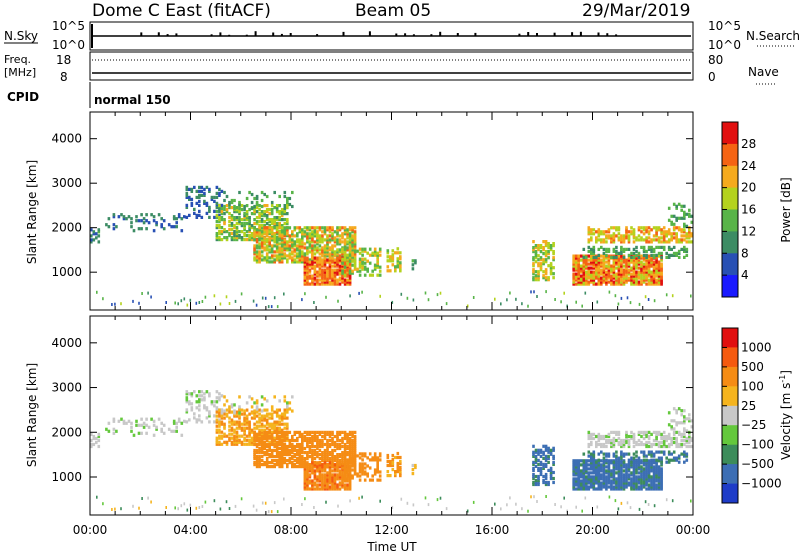 This screenshot has width=800, height=554. Describe the element at coordinates (712, 77) in the screenshot. I see `nave-tick-low: 0` at that location.